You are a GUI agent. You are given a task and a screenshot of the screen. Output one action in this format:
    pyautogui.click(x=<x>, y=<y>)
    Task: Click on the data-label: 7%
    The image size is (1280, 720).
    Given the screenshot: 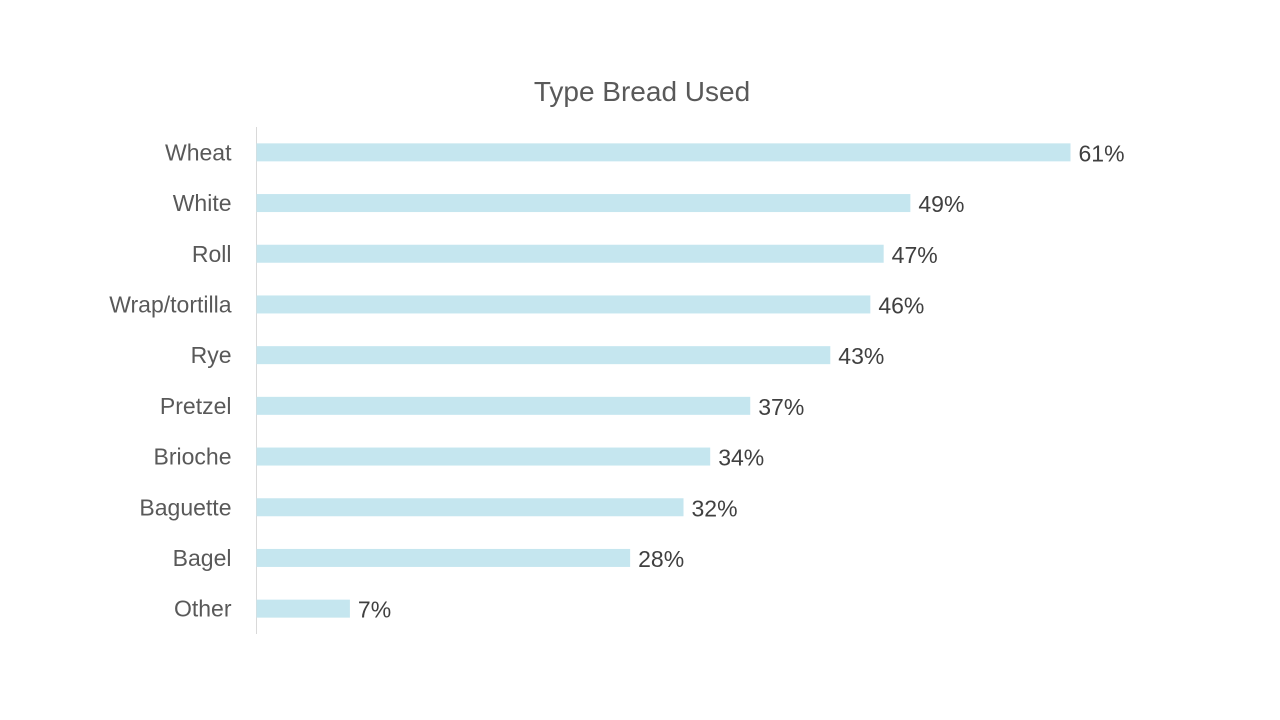 What is the action you would take?
    pyautogui.click(x=374, y=610)
    